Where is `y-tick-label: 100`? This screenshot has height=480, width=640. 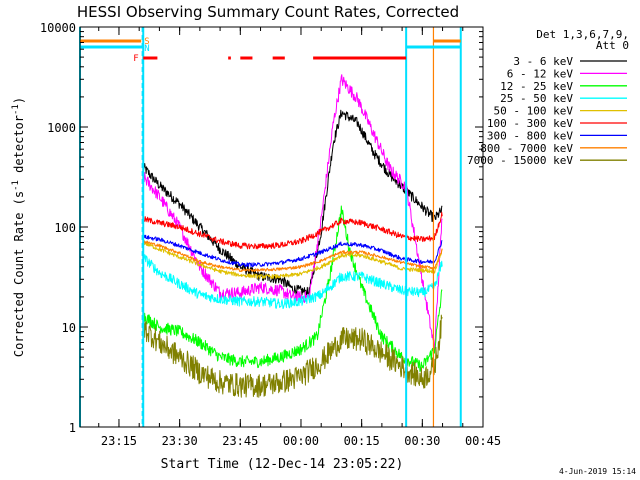
y-tick-label: 100 is located at coordinates (65, 228).